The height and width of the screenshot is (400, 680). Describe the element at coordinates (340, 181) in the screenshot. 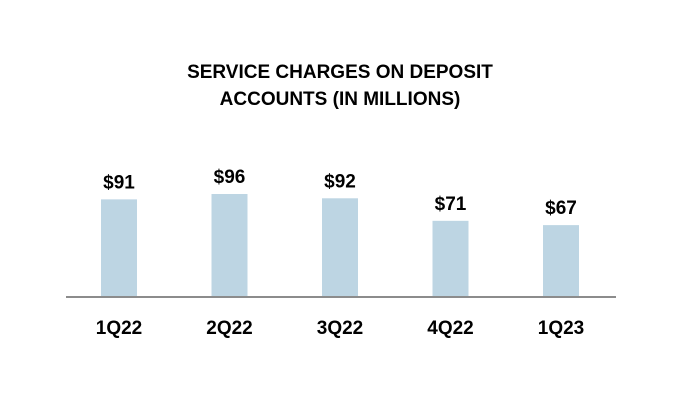

I see `value-label-3q22: $92` at that location.